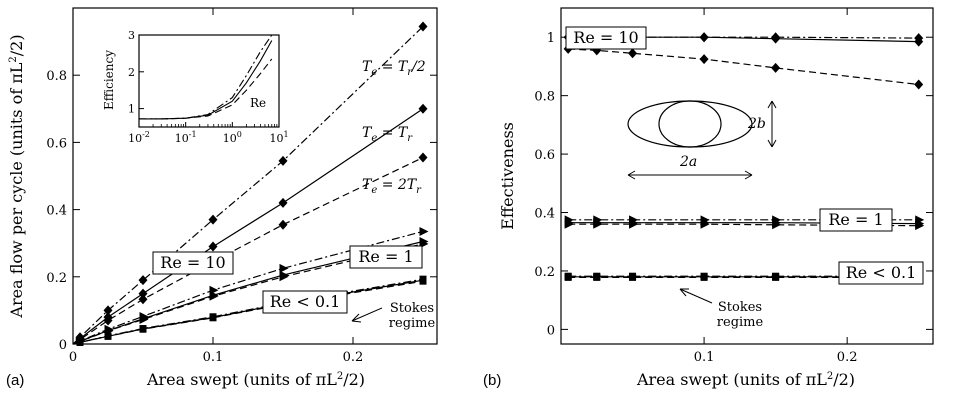  Describe the element at coordinates (492, 380) in the screenshot. I see `panel-b-label: (b)` at that location.